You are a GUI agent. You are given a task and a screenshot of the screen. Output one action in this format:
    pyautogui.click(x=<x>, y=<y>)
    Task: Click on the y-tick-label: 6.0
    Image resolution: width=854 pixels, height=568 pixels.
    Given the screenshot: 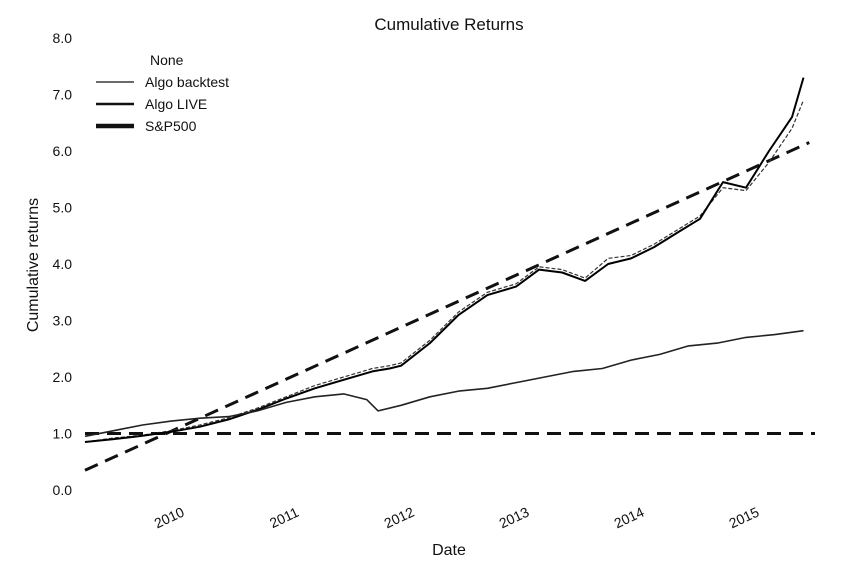 What is the action you would take?
    pyautogui.click(x=63, y=151)
    